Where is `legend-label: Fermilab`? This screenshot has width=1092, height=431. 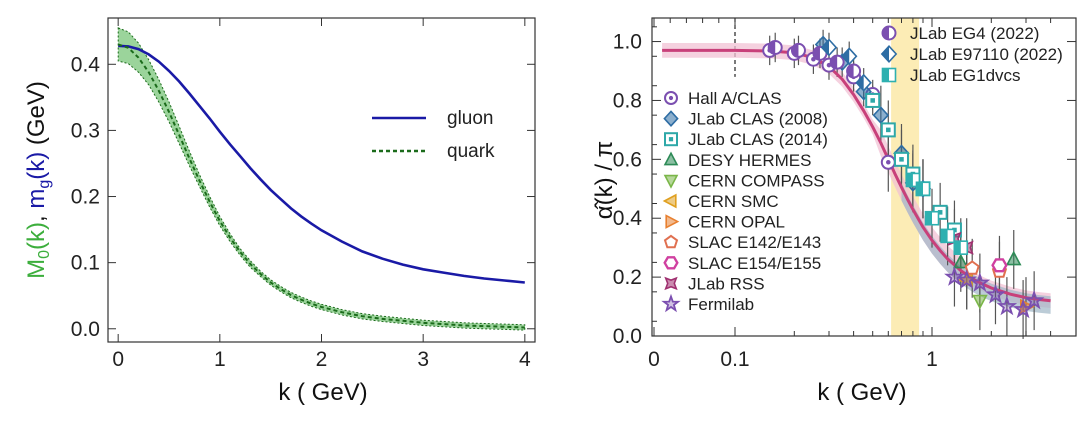
legend-label: Fermilab is located at coordinates (721, 304).